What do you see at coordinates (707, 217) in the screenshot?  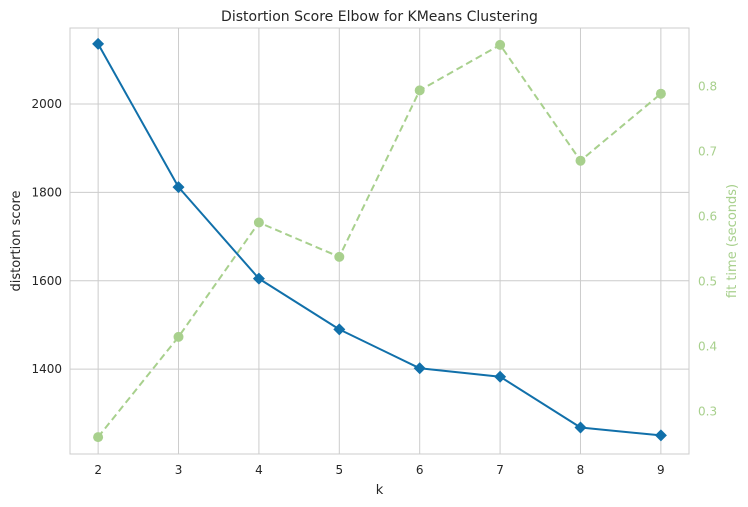 I see `y2-tick-label: 0.6` at bounding box center [707, 217].